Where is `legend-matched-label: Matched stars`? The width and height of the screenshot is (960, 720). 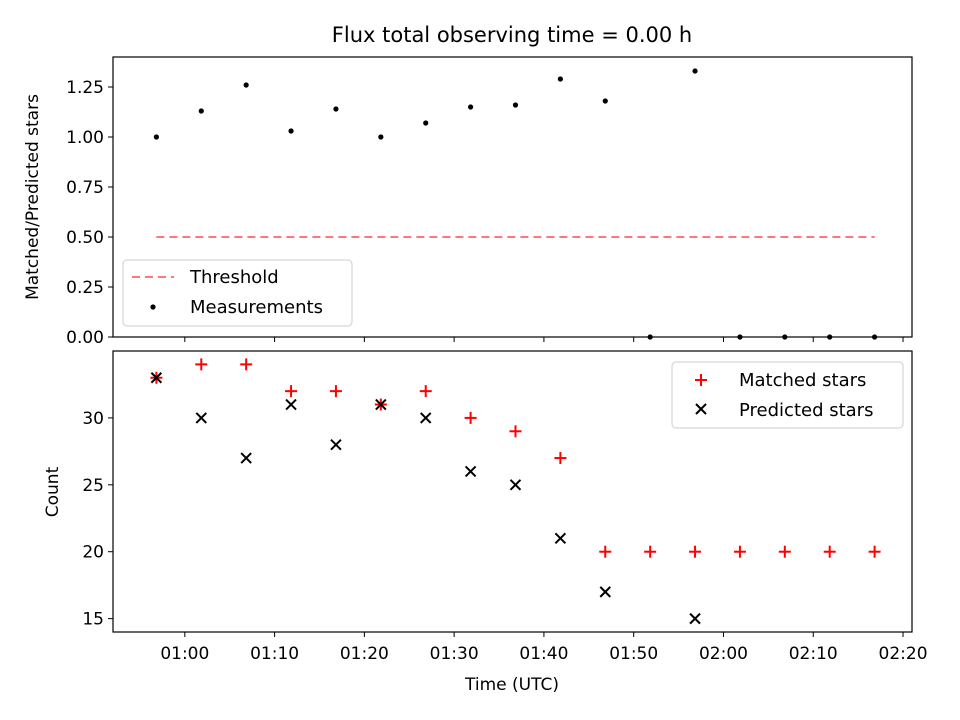 legend-matched-label: Matched stars is located at coordinates (802, 380).